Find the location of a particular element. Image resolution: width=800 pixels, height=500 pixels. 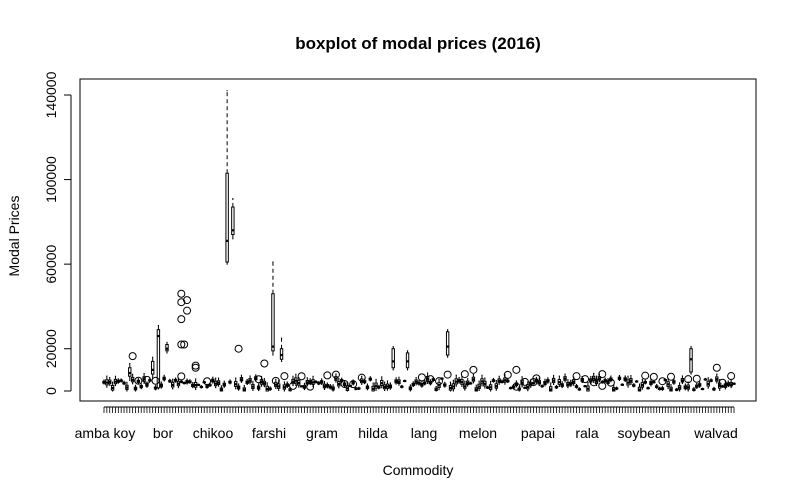

y-axis-label: Modal Prices is located at coordinates (14, 236).